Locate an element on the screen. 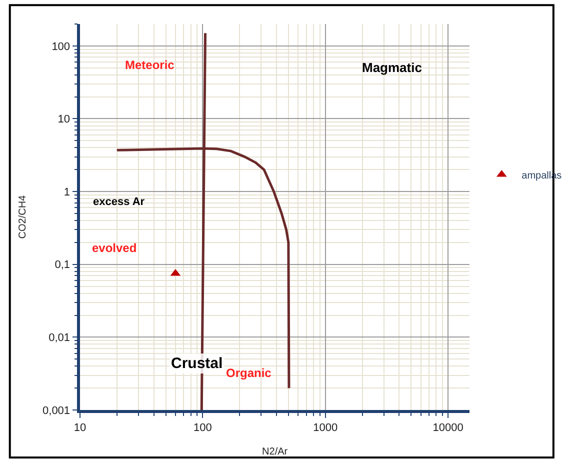 This screenshot has height=468, width=570. y-tick-label: 0,01 is located at coordinates (59, 338).